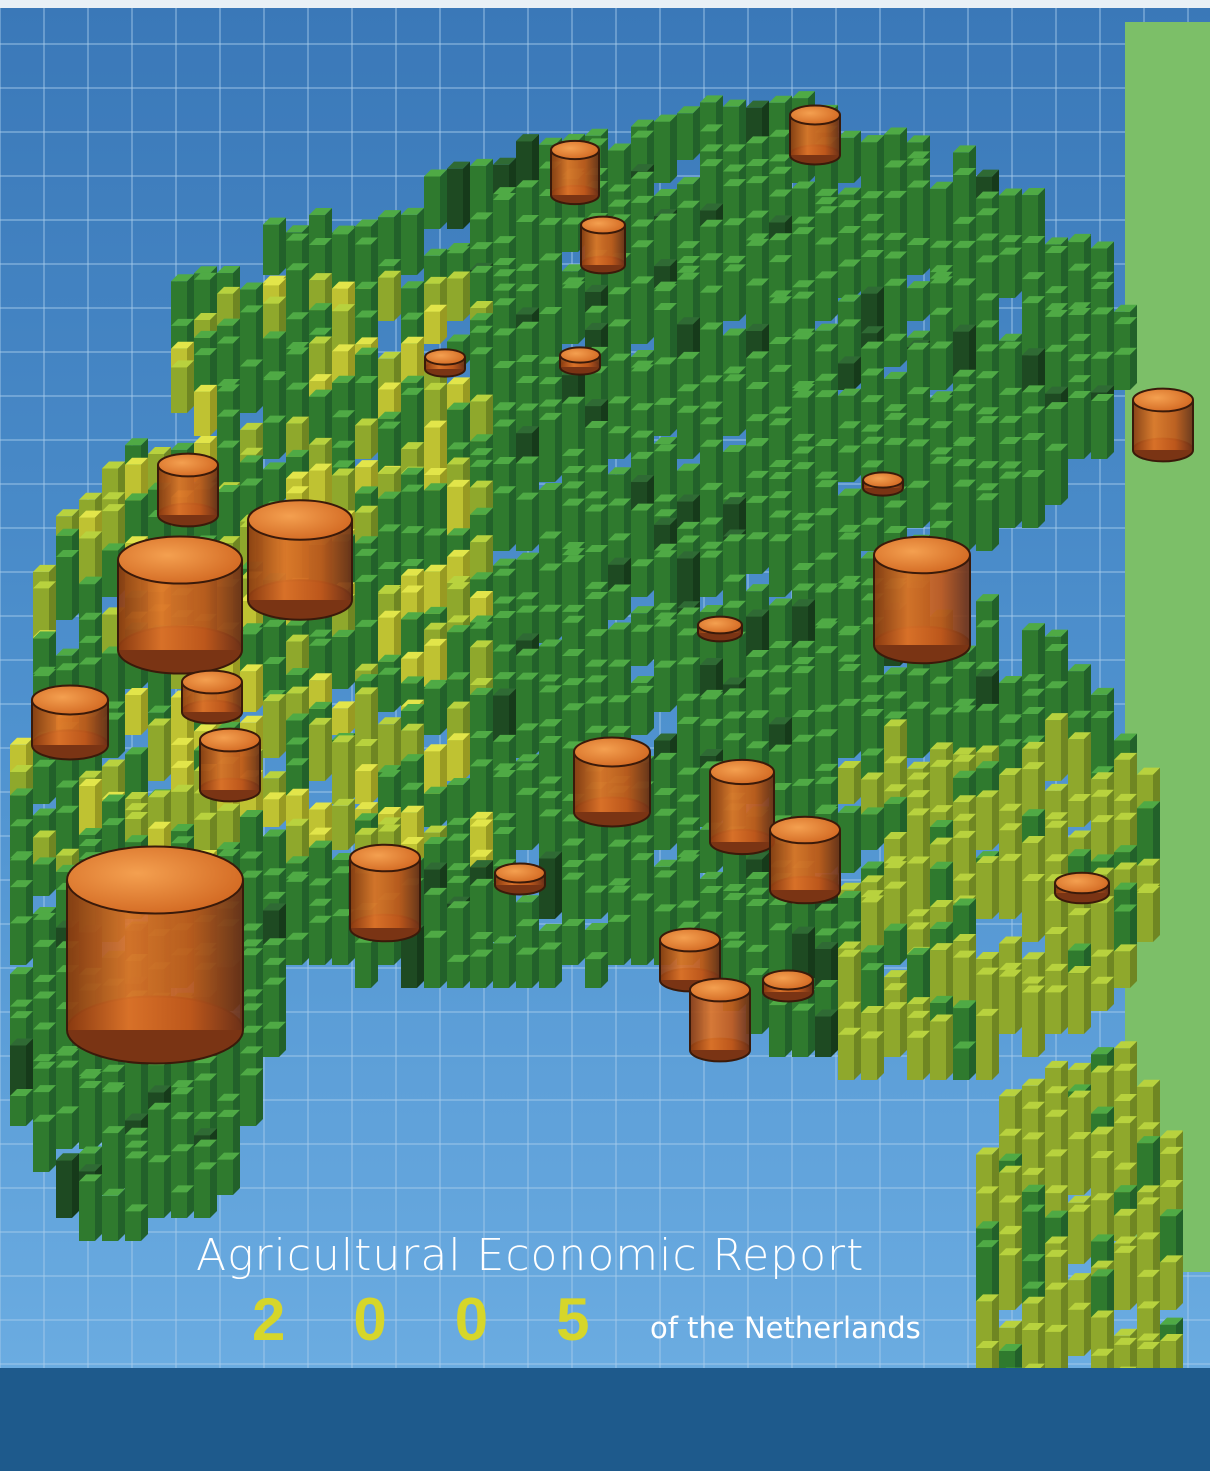 This screenshot has width=1210, height=1471. What do you see at coordinates (605, 1419) in the screenshot?
I see `bottom-band` at bounding box center [605, 1419].